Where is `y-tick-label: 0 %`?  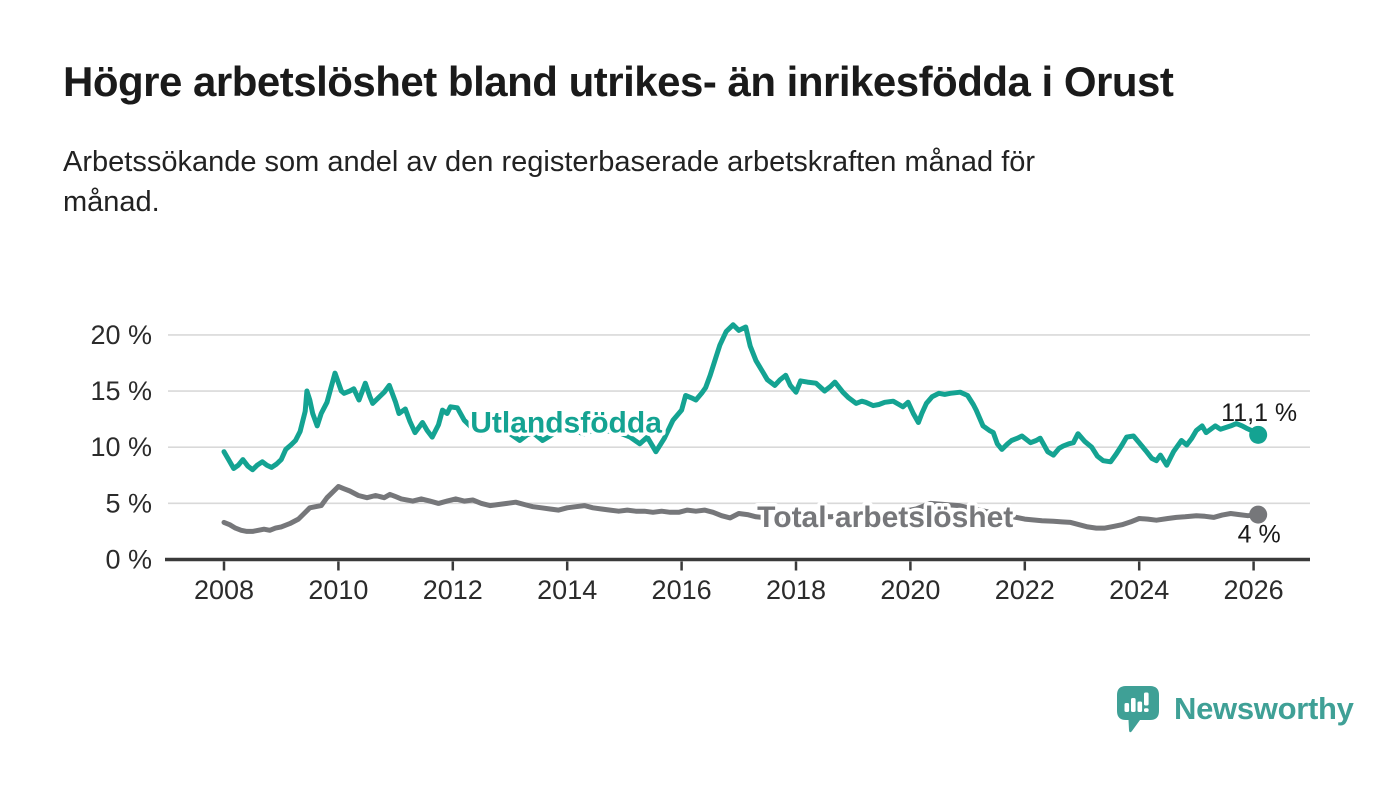 y-tick-label: 0 % is located at coordinates (128, 560).